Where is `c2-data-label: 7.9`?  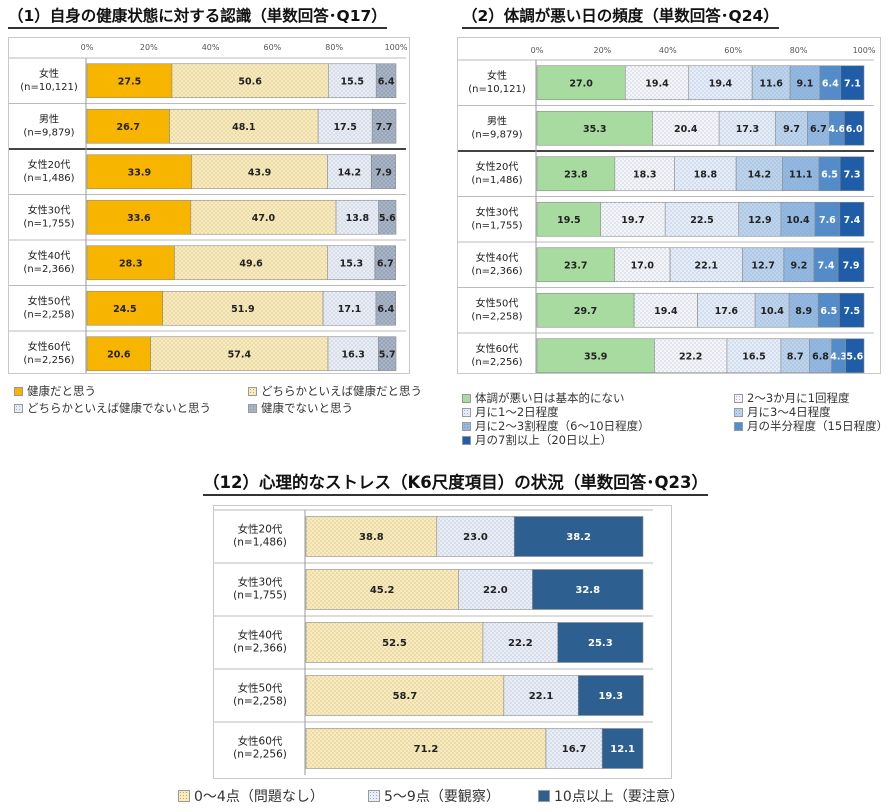 c2-data-label: 7.9 is located at coordinates (851, 265).